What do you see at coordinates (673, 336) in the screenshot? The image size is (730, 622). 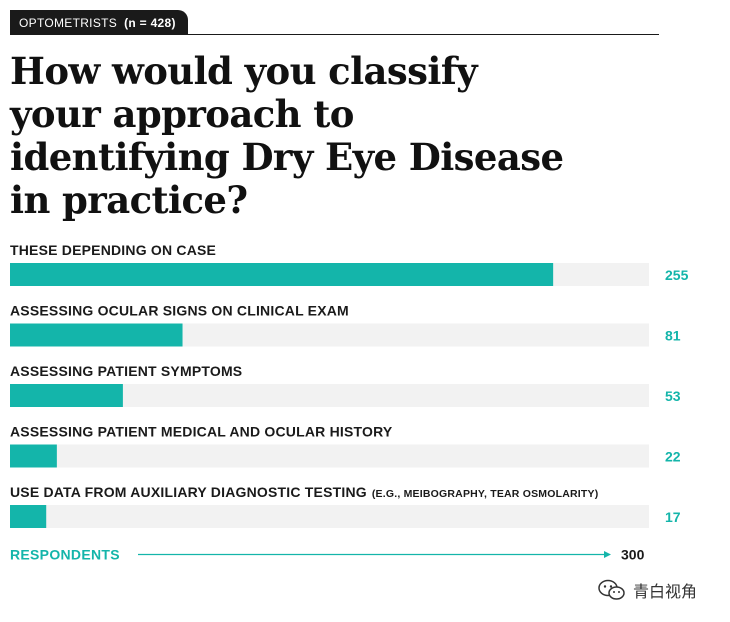 I see `value-label: 81` at bounding box center [673, 336].